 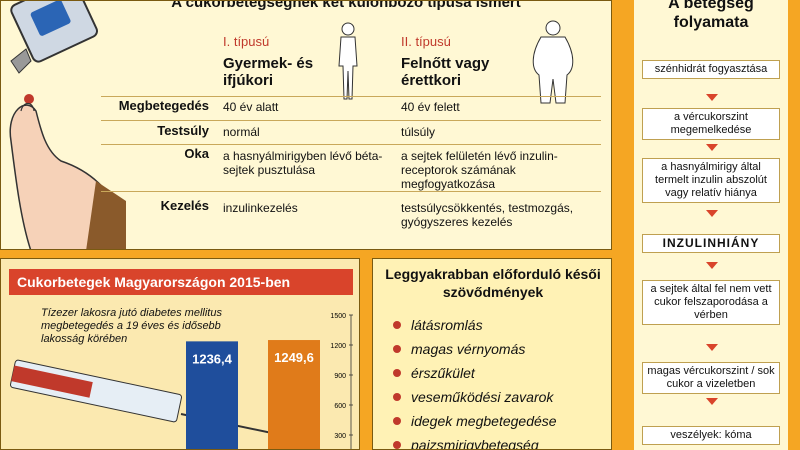 I want to click on complication-item: idegek megbetegedése, so click(x=498, y=423).